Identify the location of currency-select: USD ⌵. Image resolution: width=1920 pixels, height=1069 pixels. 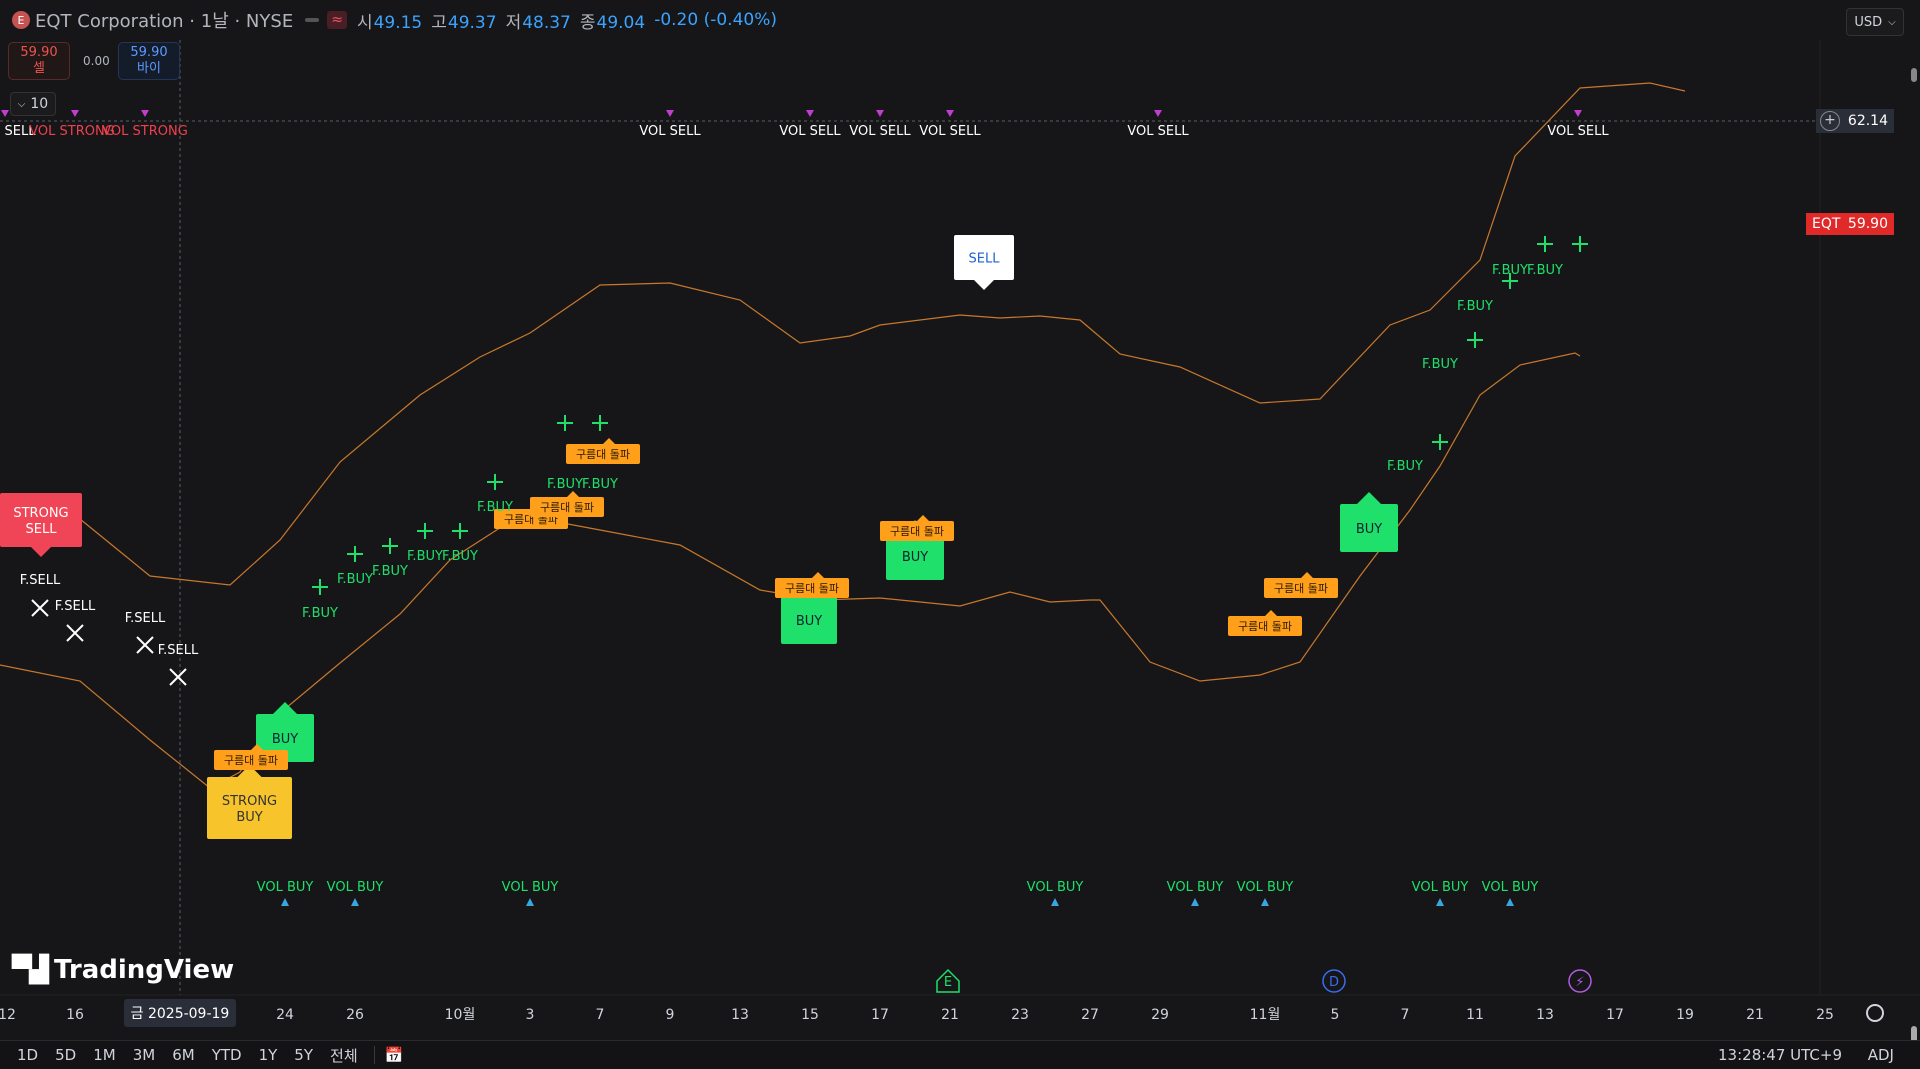
(1875, 22).